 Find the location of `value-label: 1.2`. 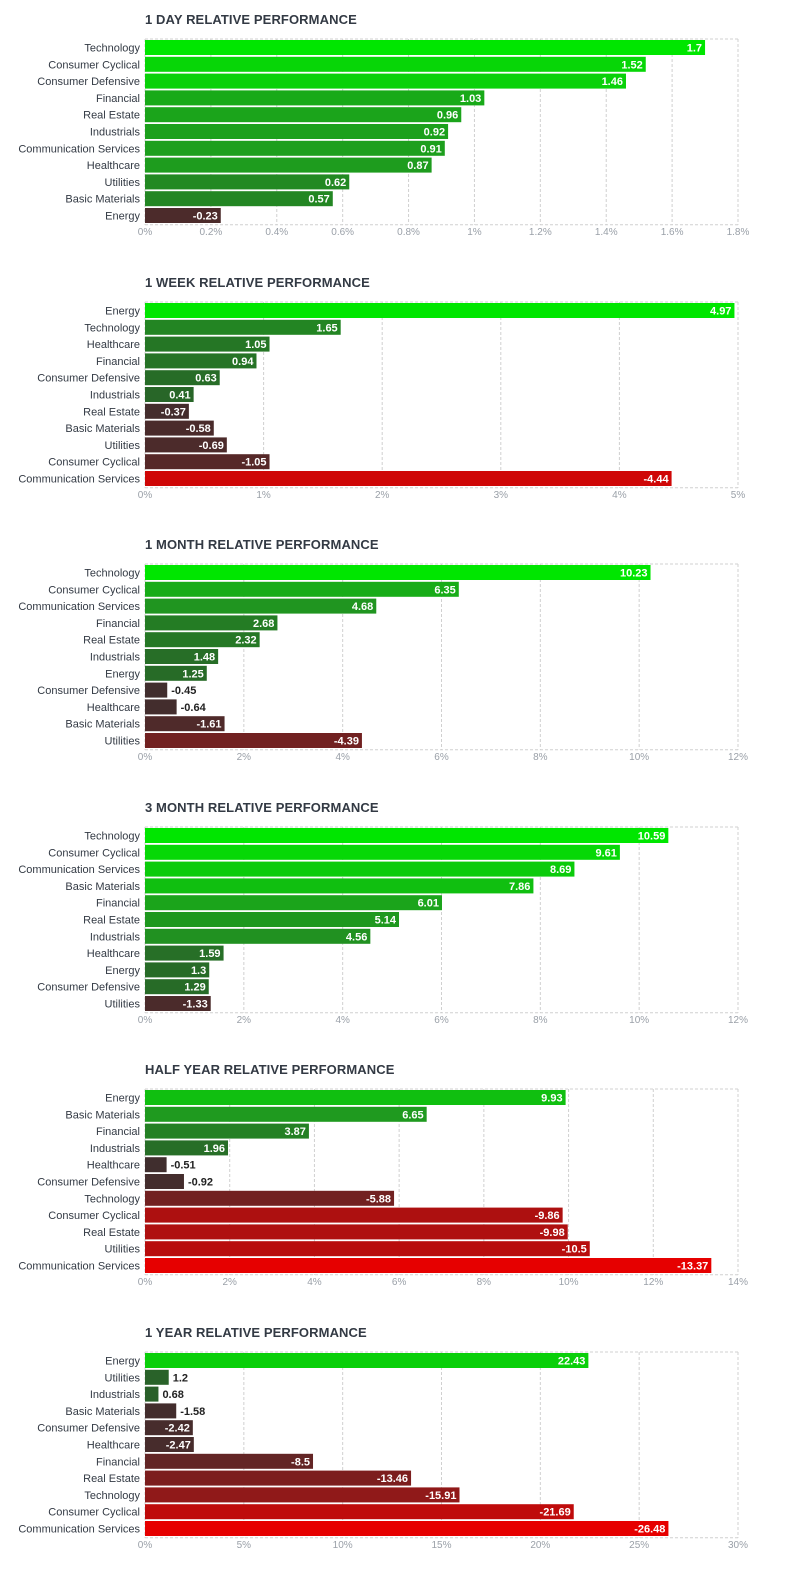

value-label: 1.2 is located at coordinates (180, 1378).